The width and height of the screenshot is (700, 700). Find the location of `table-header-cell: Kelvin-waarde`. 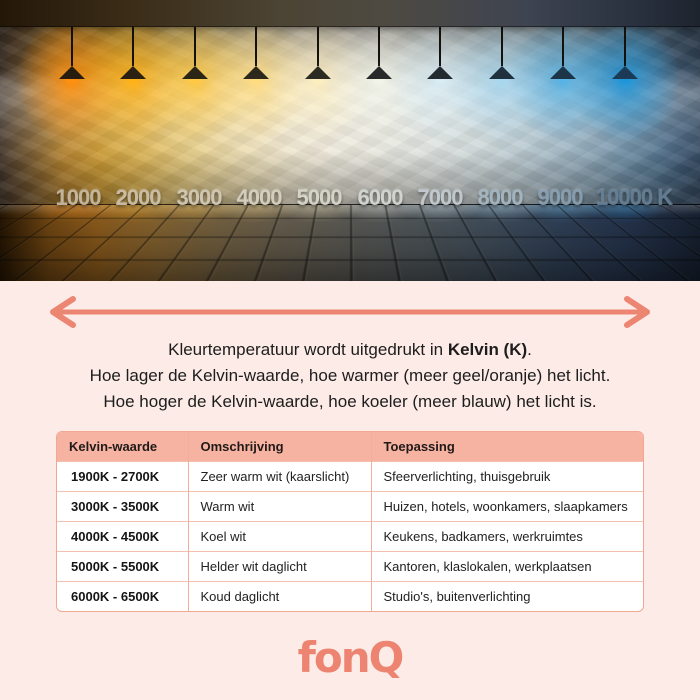

table-header-cell: Kelvin-waarde is located at coordinates (122, 447).